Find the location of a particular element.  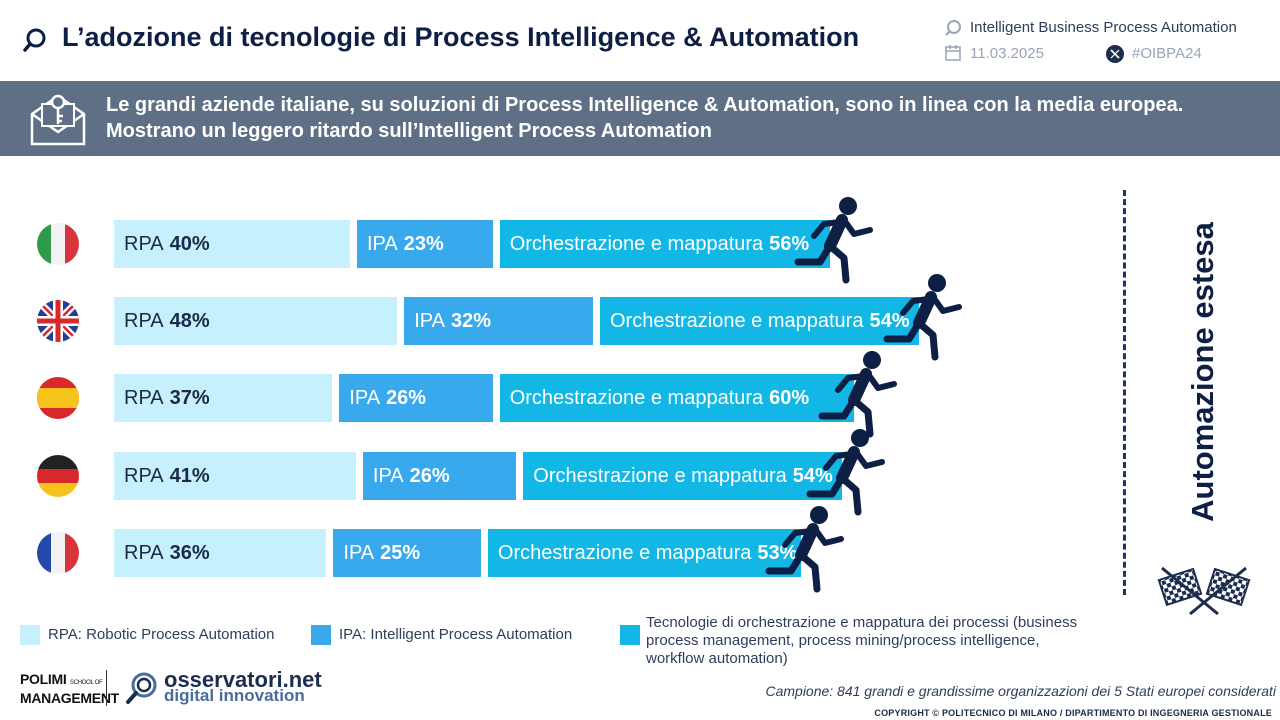

flag-spain-icon is located at coordinates (58, 398).